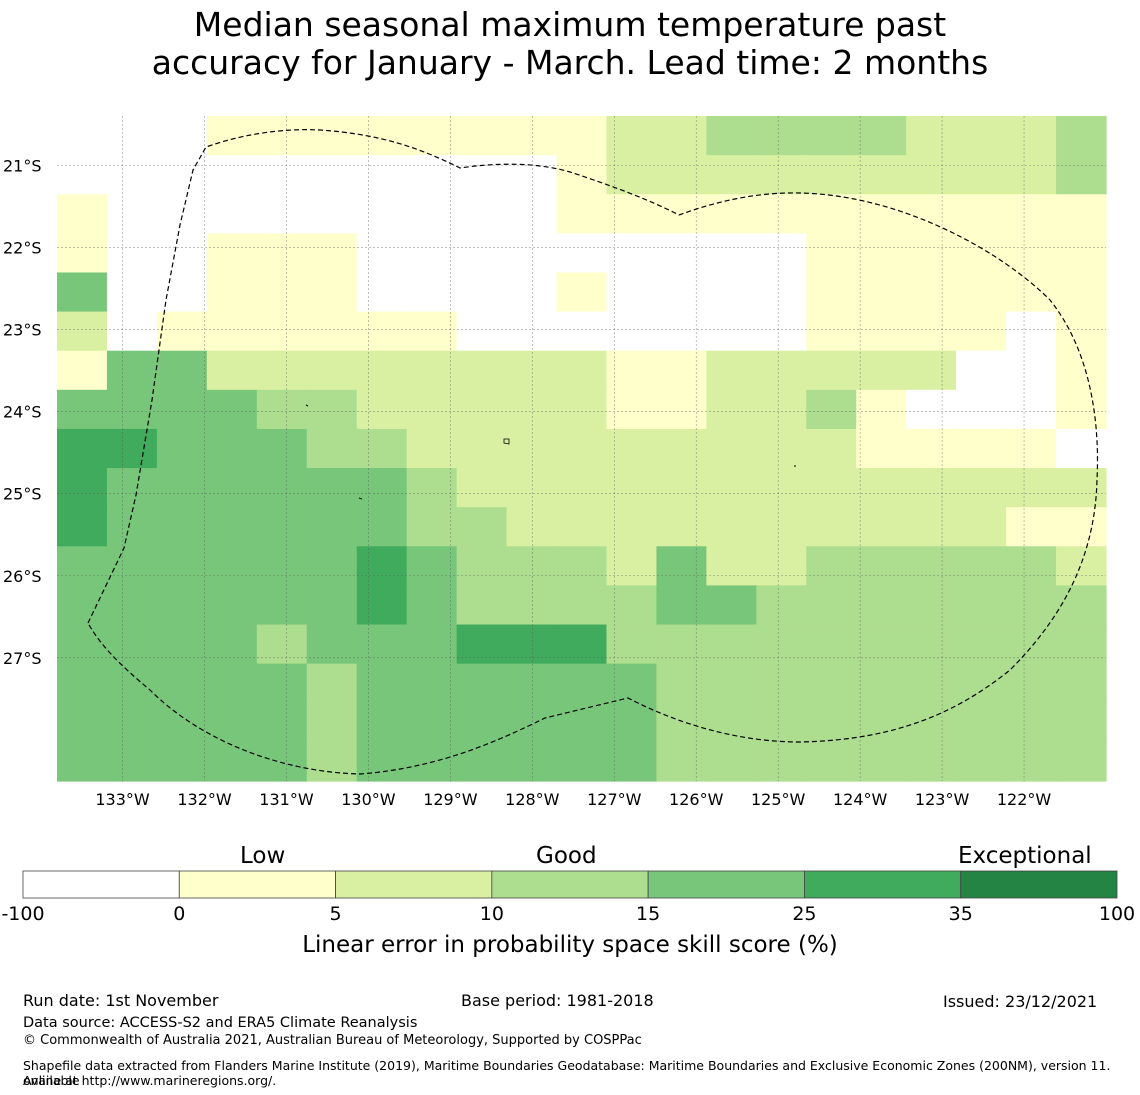 This screenshot has height=1095, width=1140. Describe the element at coordinates (860, 799) in the screenshot. I see `longitude-tick-label: 124°W` at that location.